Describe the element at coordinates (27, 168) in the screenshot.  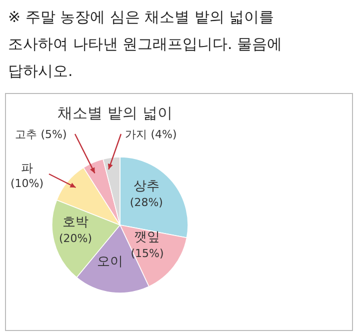
I see `slice-label: 파` at that location.